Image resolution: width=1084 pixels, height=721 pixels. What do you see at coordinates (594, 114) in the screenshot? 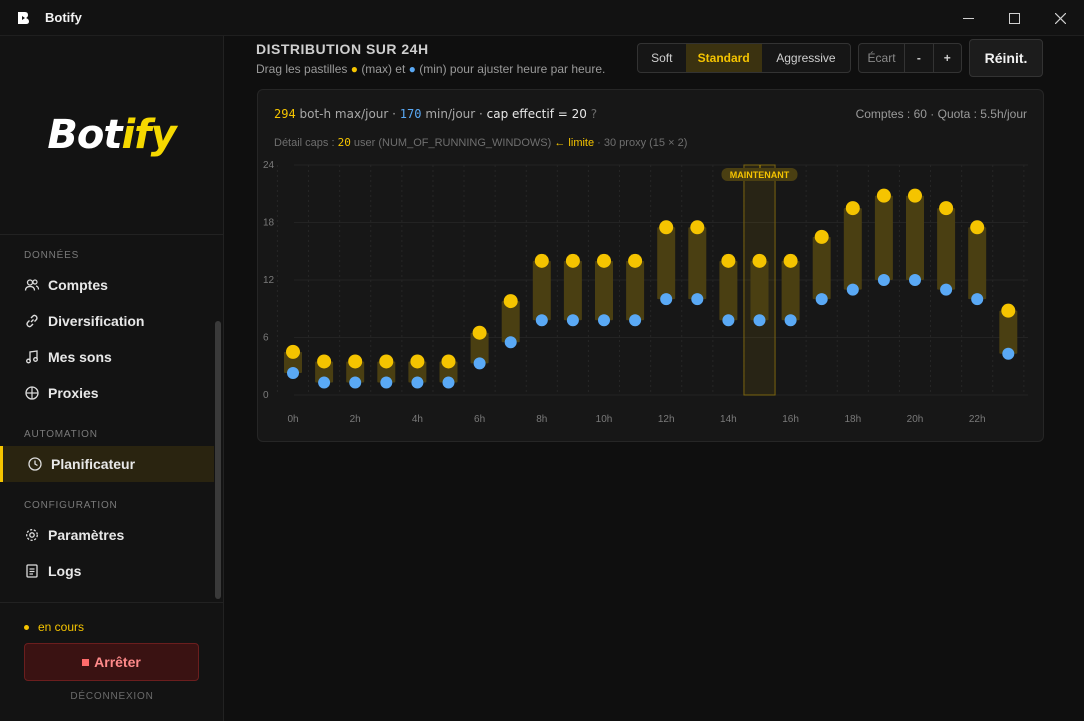
I see `help-icon: ?` at bounding box center [594, 114].